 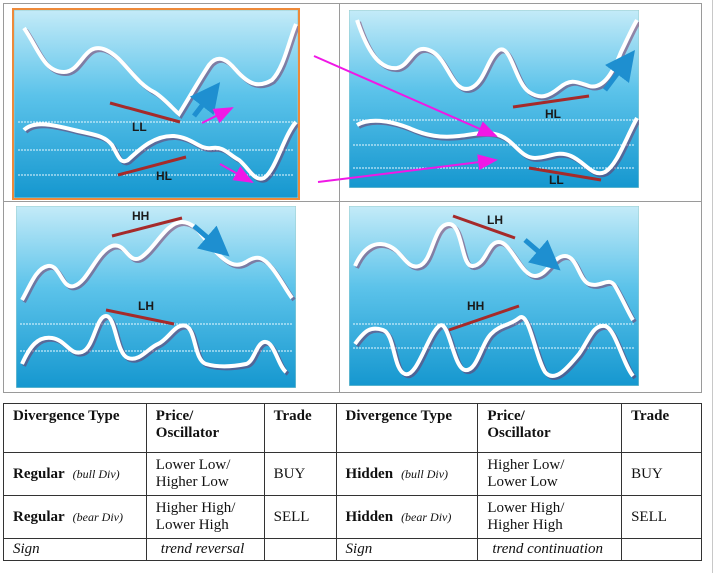 I want to click on grid-vertical-divider, so click(x=339, y=198).